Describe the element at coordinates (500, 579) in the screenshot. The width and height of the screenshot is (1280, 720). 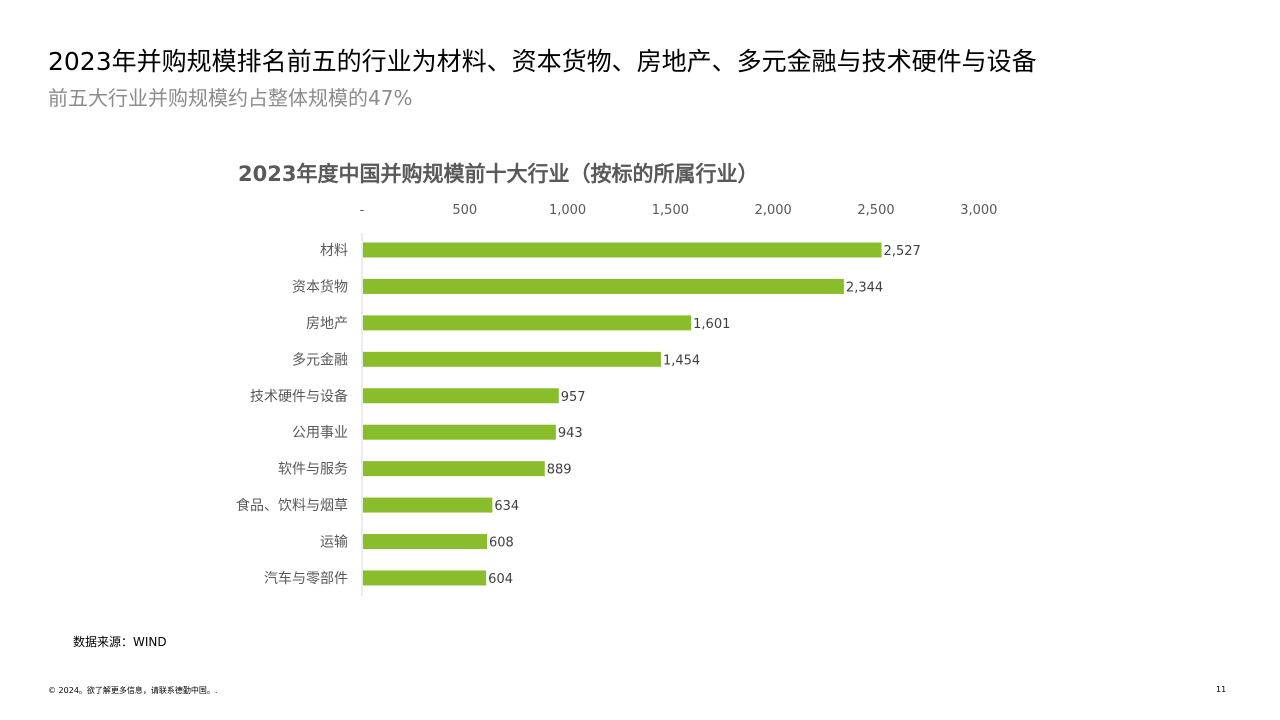
I see `bar-value-label: 604` at that location.